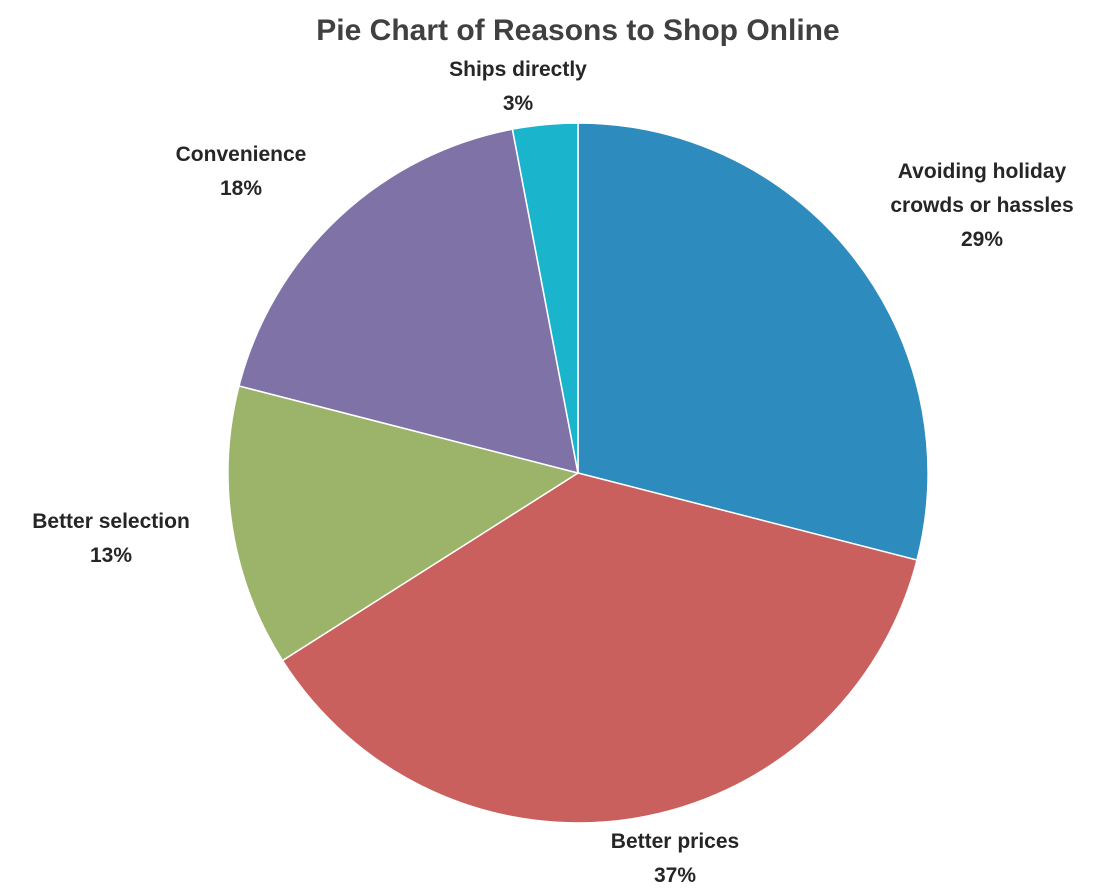  I want to click on slice-label-0: Avoiding holiday crowds or hassles 29%, so click(981, 205).